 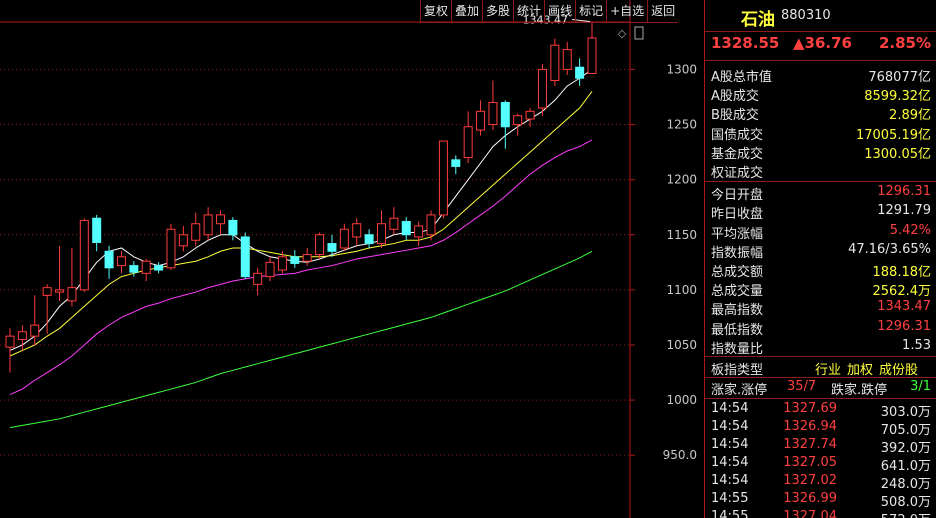 What do you see at coordinates (739, 390) in the screenshot?
I see `breadth-label: 涨家.涨停` at bounding box center [739, 390].